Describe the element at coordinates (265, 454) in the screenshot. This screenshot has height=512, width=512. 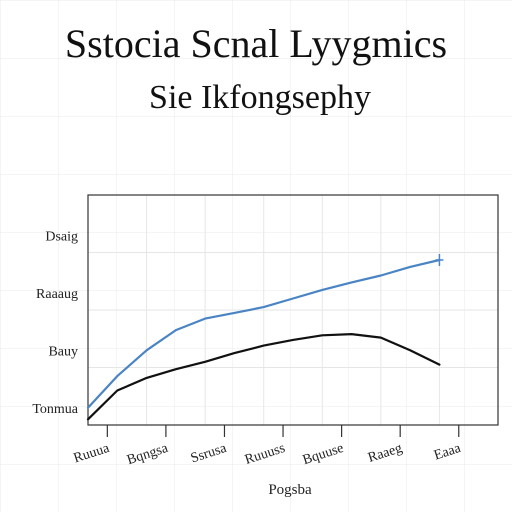
I see `x-tick-label: Ruuuss` at that location.